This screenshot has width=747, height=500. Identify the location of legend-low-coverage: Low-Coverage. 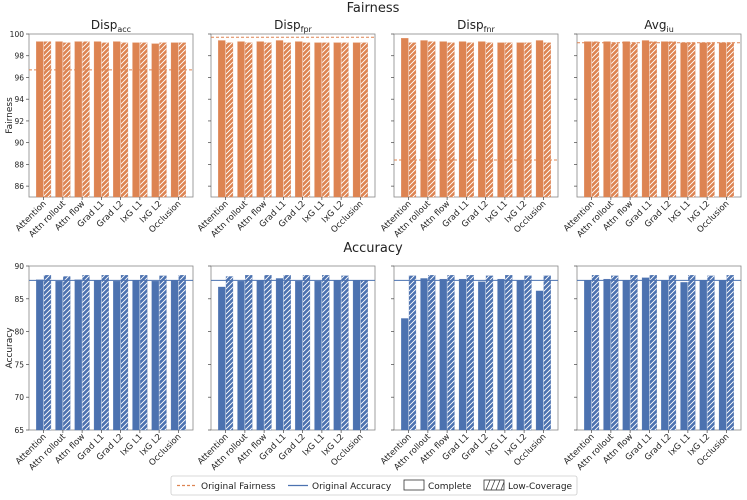
(540, 487).